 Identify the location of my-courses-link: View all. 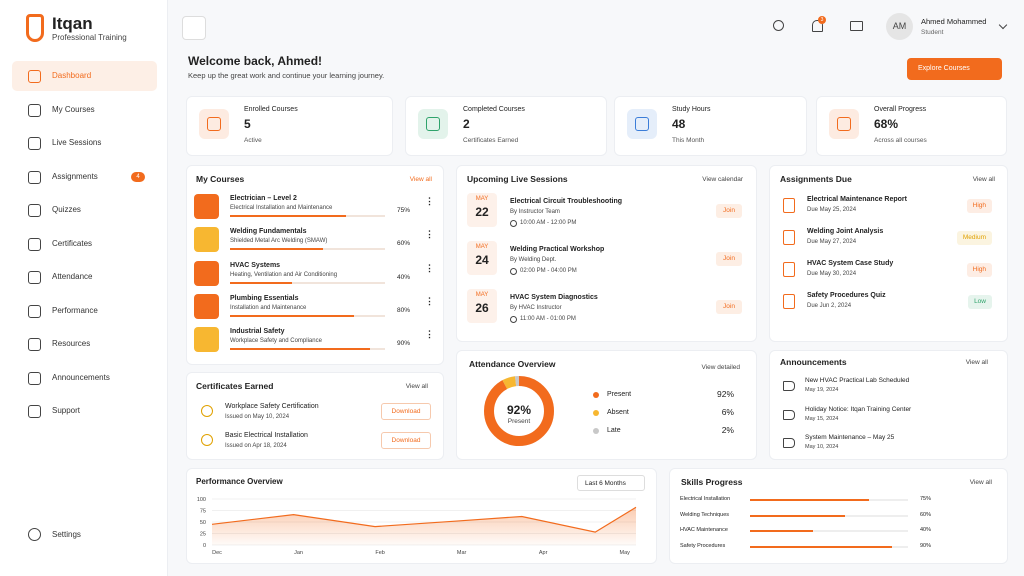
(420, 179).